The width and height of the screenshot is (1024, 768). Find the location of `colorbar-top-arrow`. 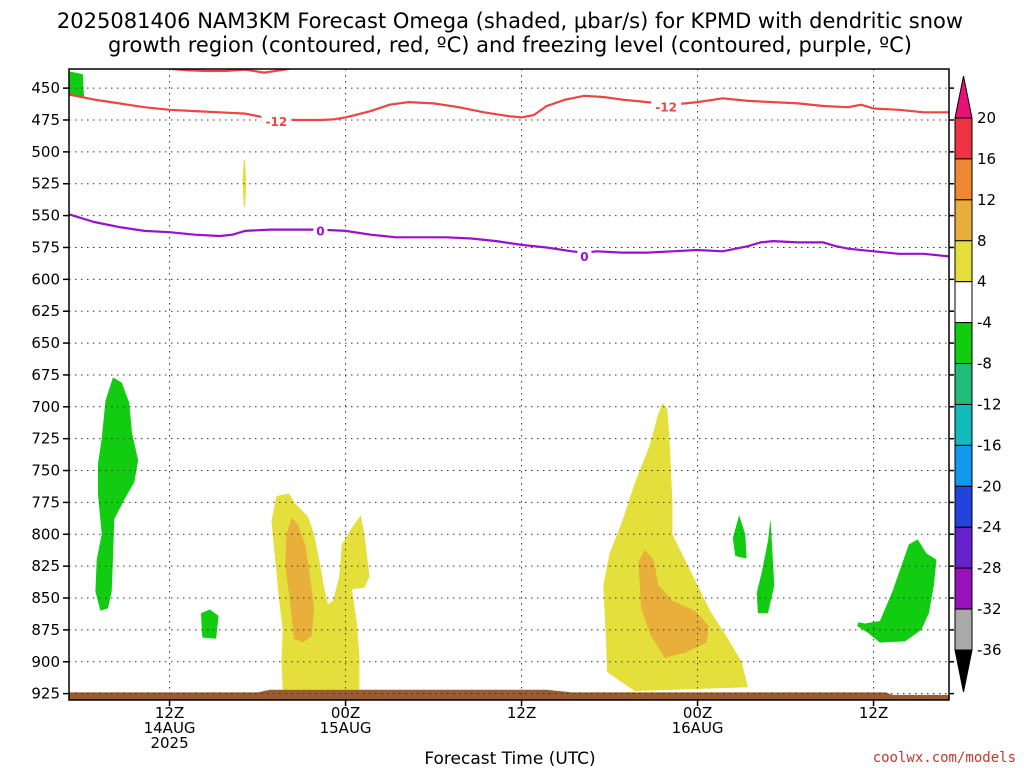

colorbar-top-arrow is located at coordinates (963, 97).